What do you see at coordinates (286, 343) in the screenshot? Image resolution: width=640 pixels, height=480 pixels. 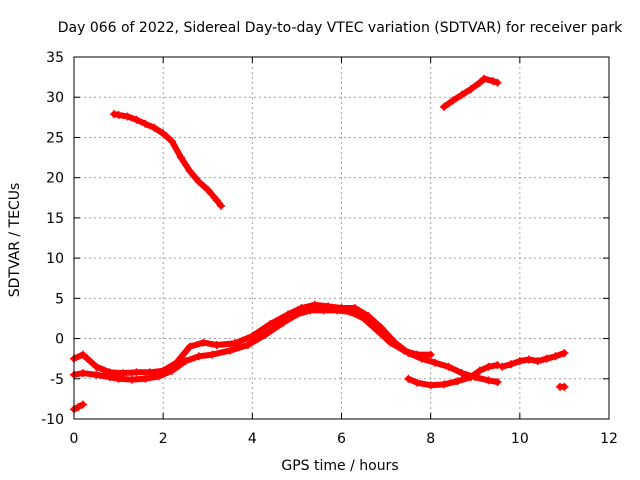 I see `series-track-d` at bounding box center [286, 343].